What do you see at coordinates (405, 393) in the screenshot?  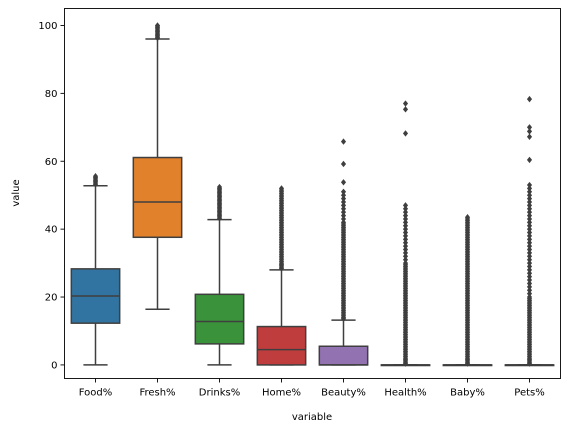 I see `x-tick-label: Health%` at bounding box center [405, 393].